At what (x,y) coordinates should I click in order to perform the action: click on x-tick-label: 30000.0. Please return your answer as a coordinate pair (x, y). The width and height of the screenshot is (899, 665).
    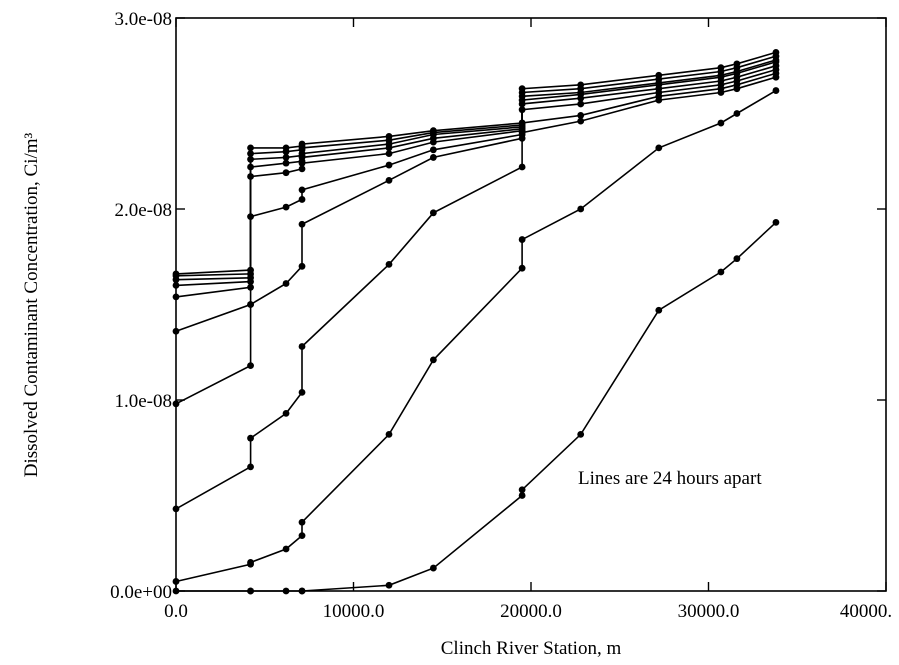
    Looking at the image, I should click on (709, 611).